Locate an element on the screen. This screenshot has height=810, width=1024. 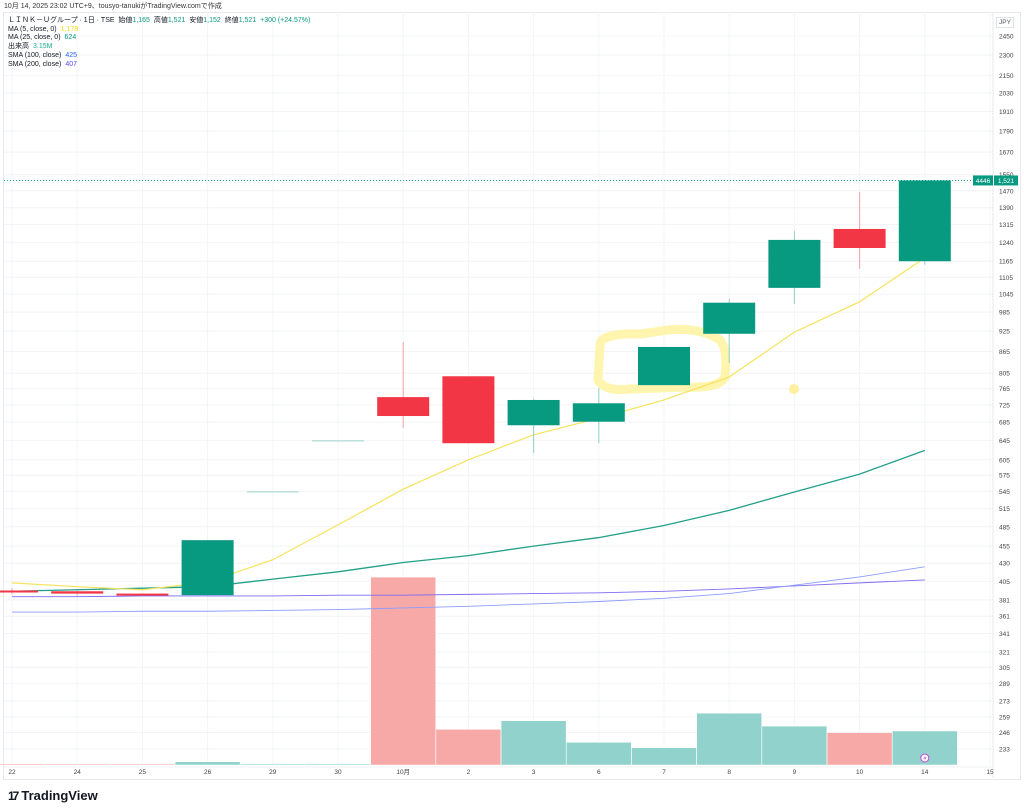
x-tick-label: 10 is located at coordinates (860, 772).